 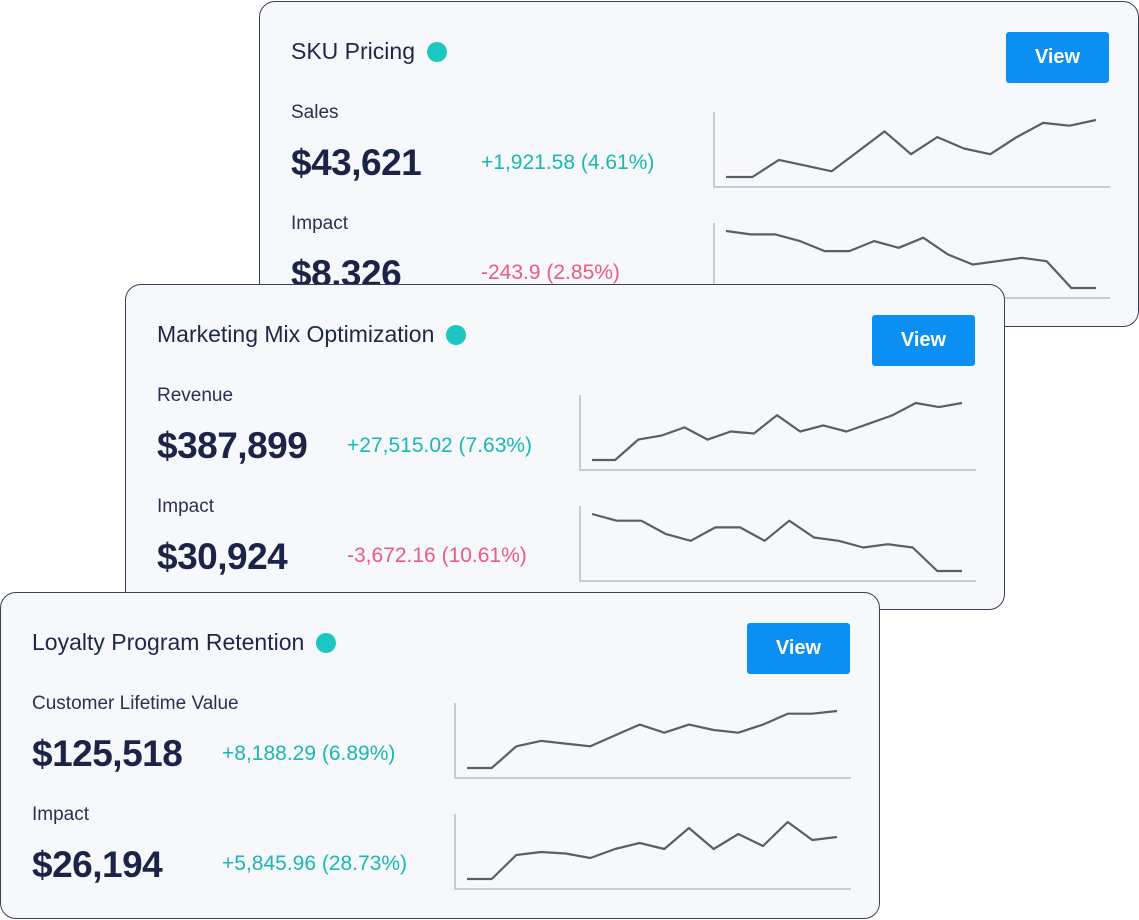 I want to click on metric-change: +1,921.58 (4.61%), so click(x=568, y=162).